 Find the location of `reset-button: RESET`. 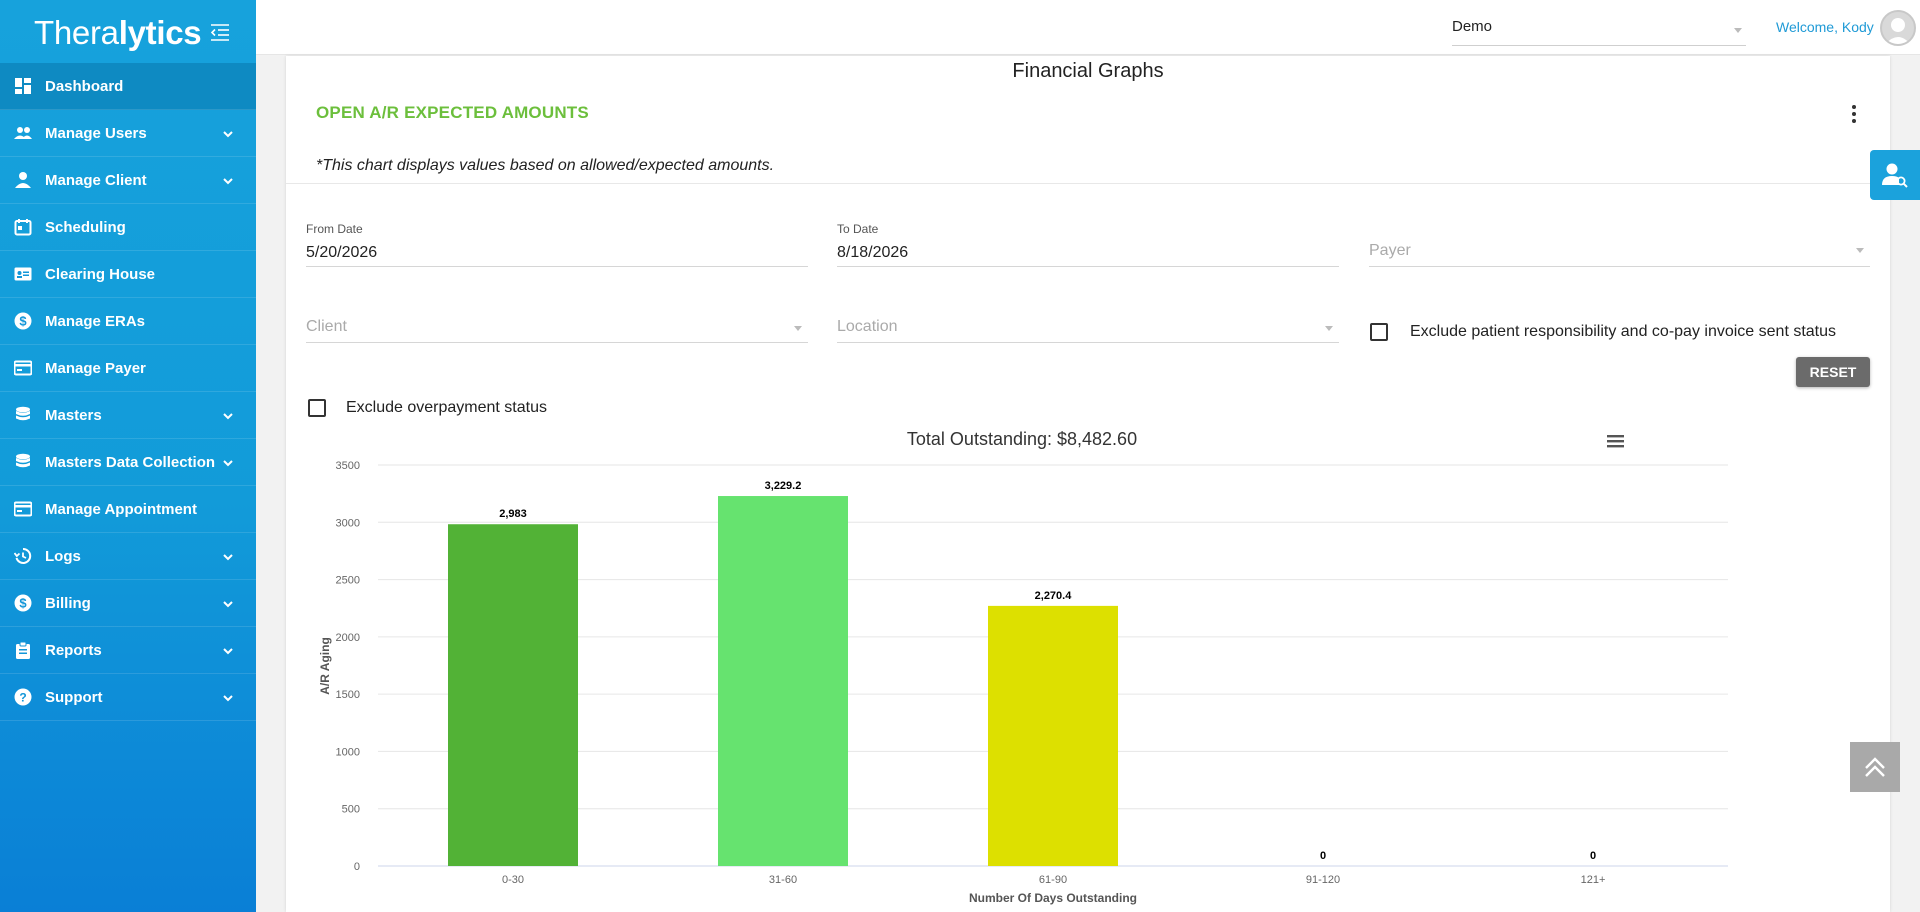

reset-button: RESET is located at coordinates (1833, 372).